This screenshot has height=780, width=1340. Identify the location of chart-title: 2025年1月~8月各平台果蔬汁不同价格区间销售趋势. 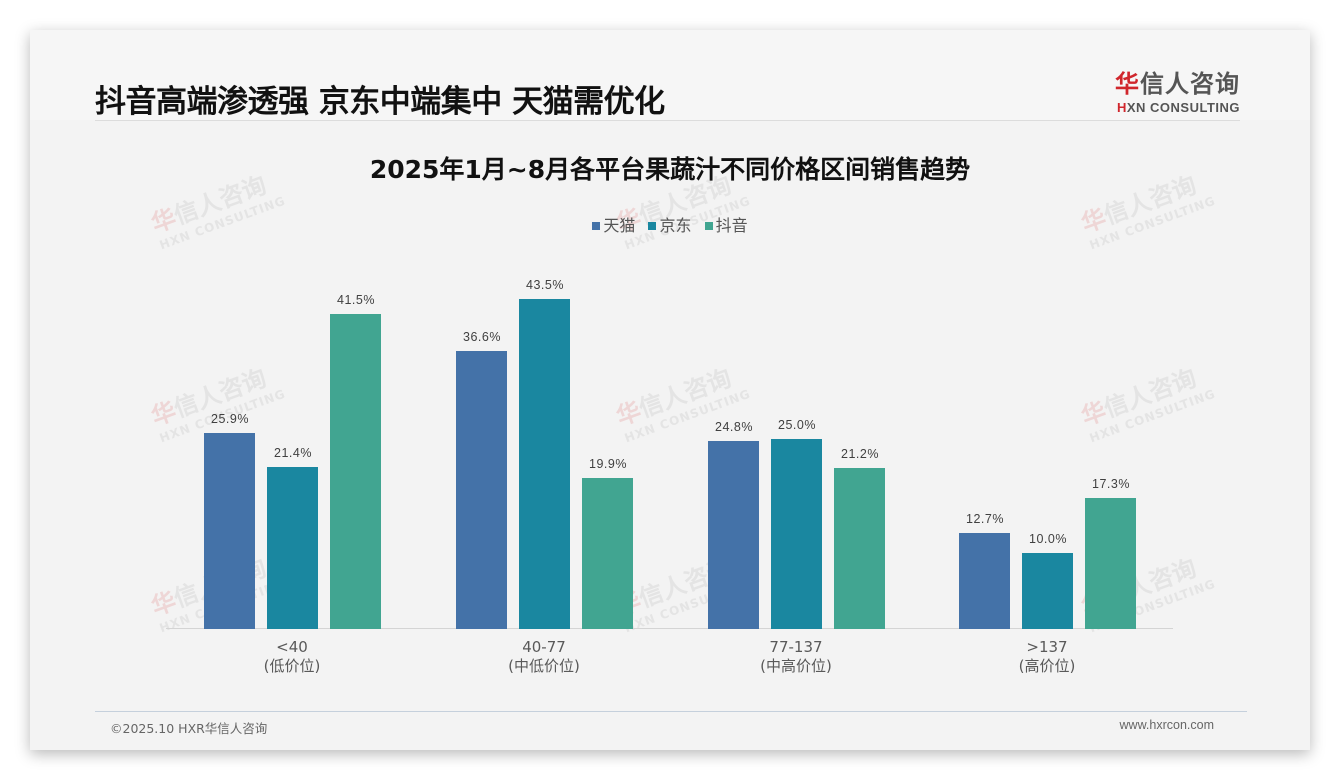
(670, 169).